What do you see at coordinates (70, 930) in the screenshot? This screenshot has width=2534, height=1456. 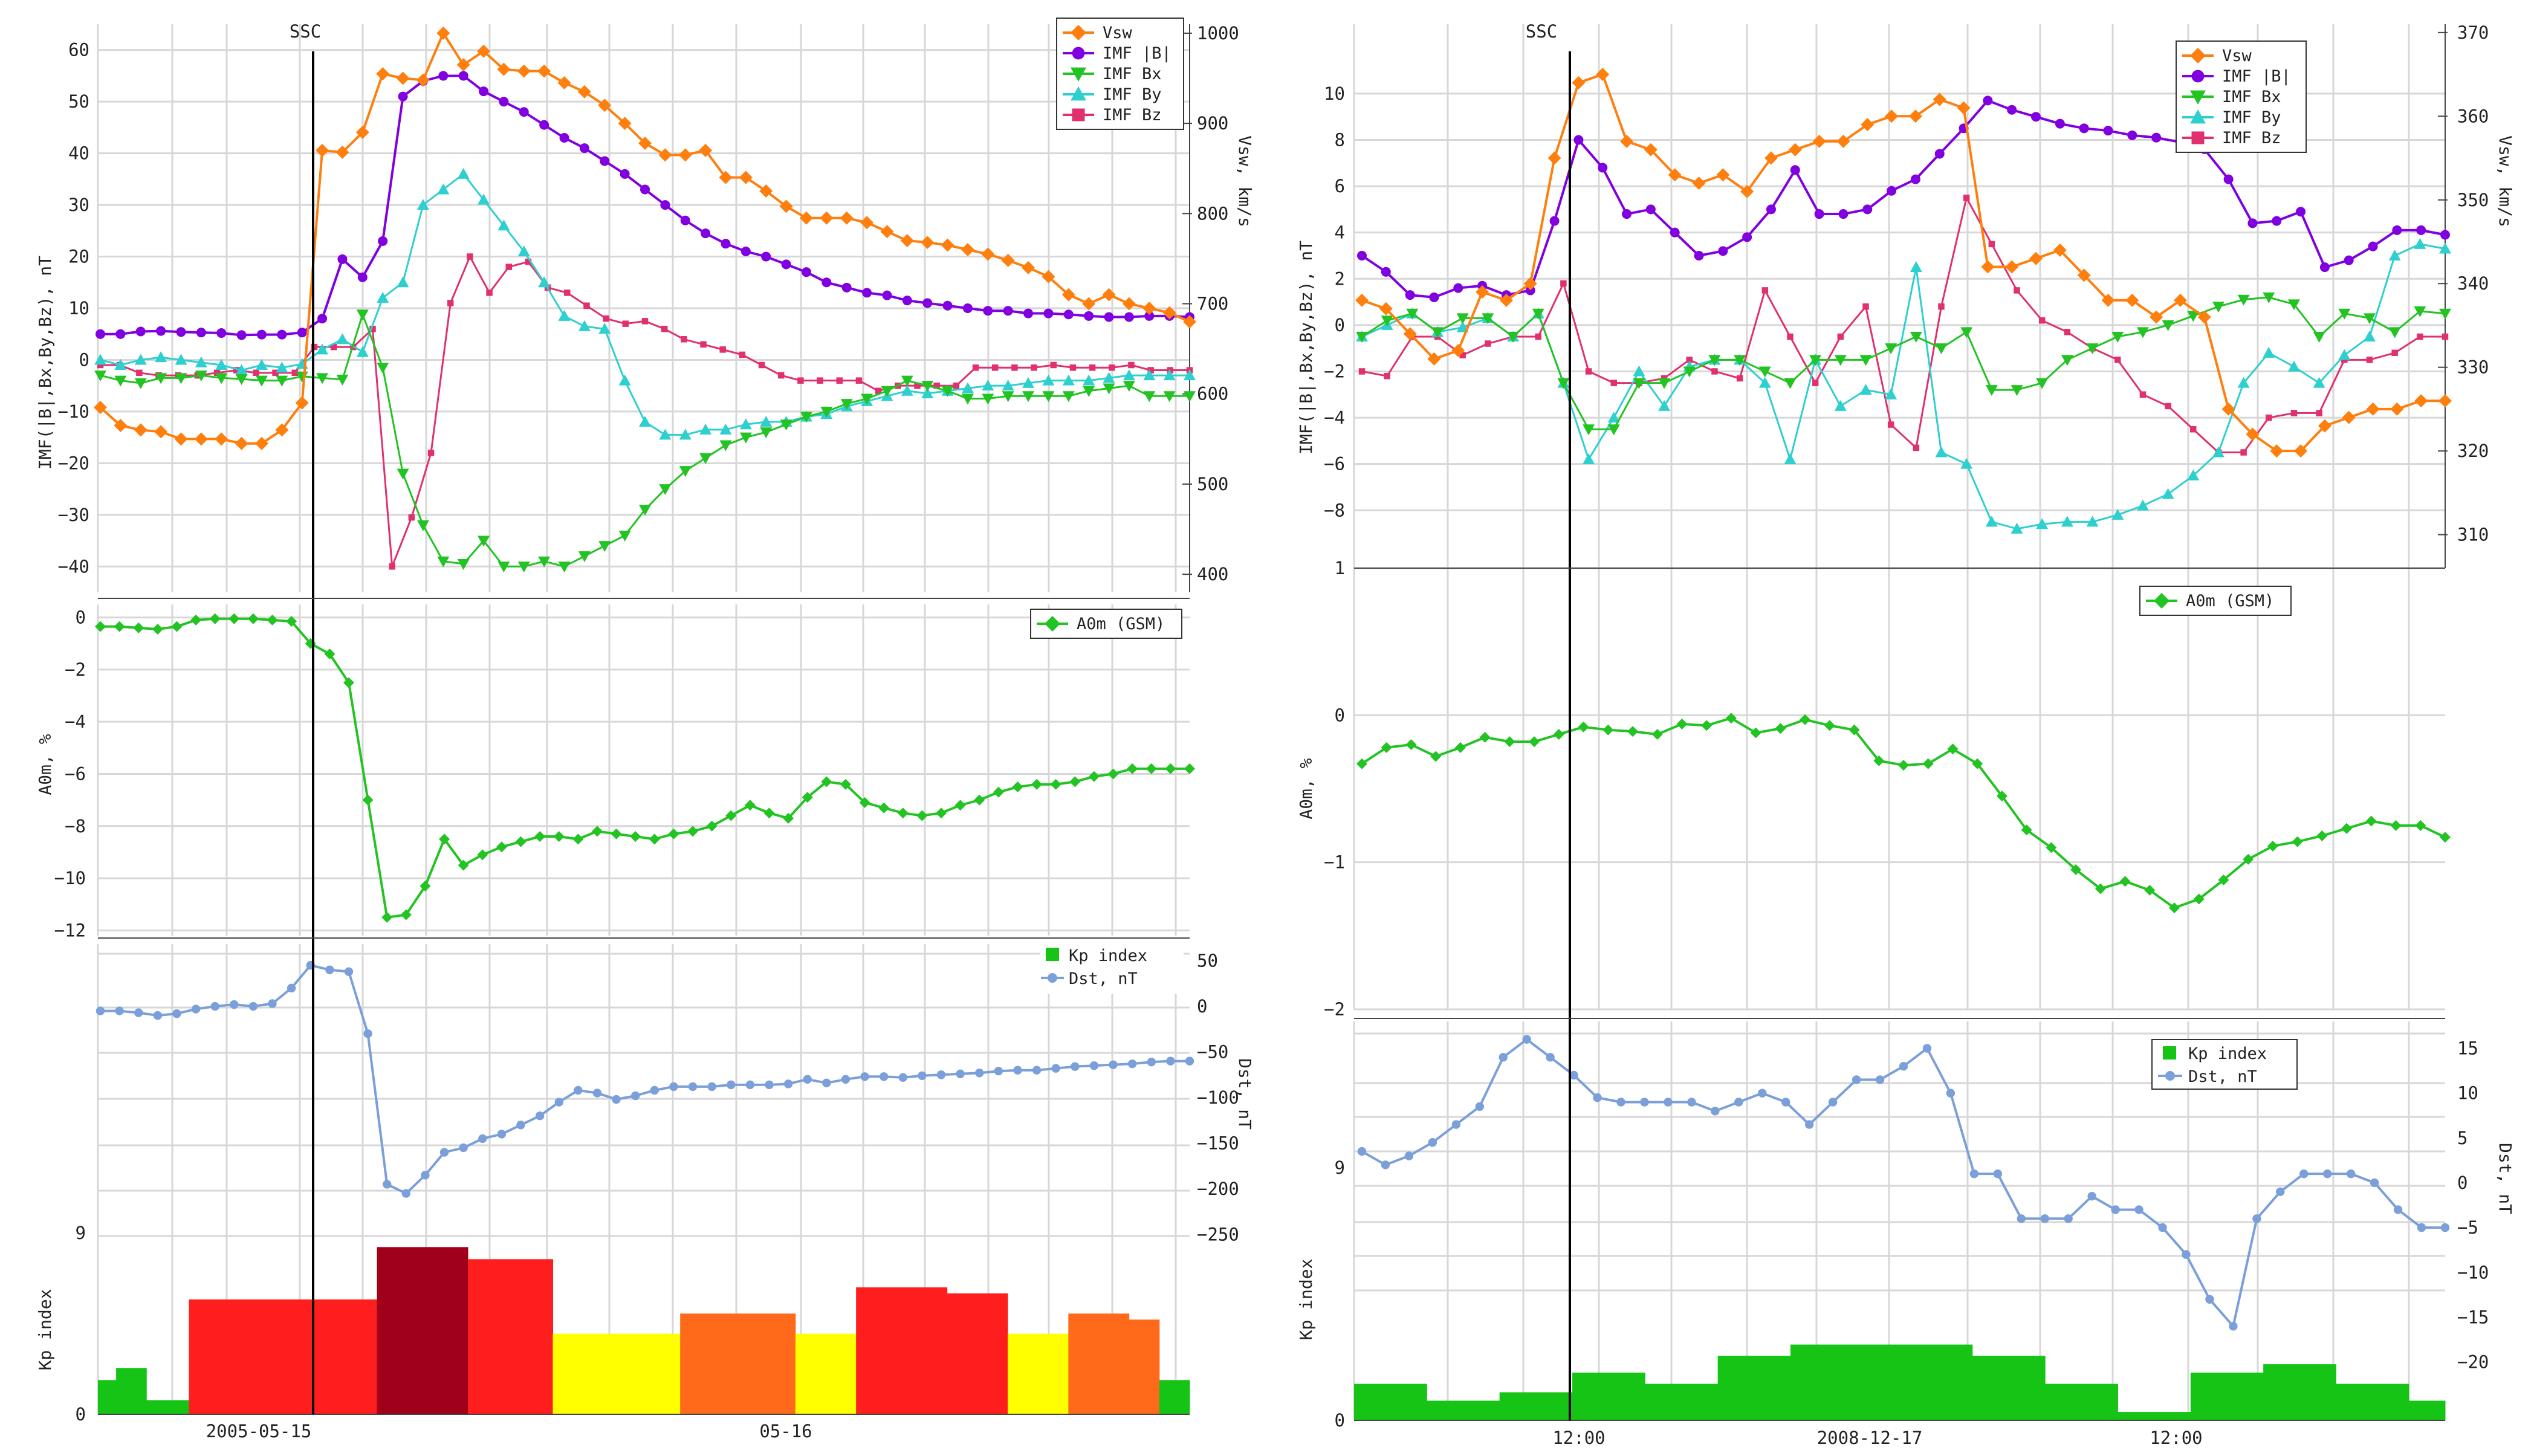 I see `a0-axis-tick: −12` at bounding box center [70, 930].